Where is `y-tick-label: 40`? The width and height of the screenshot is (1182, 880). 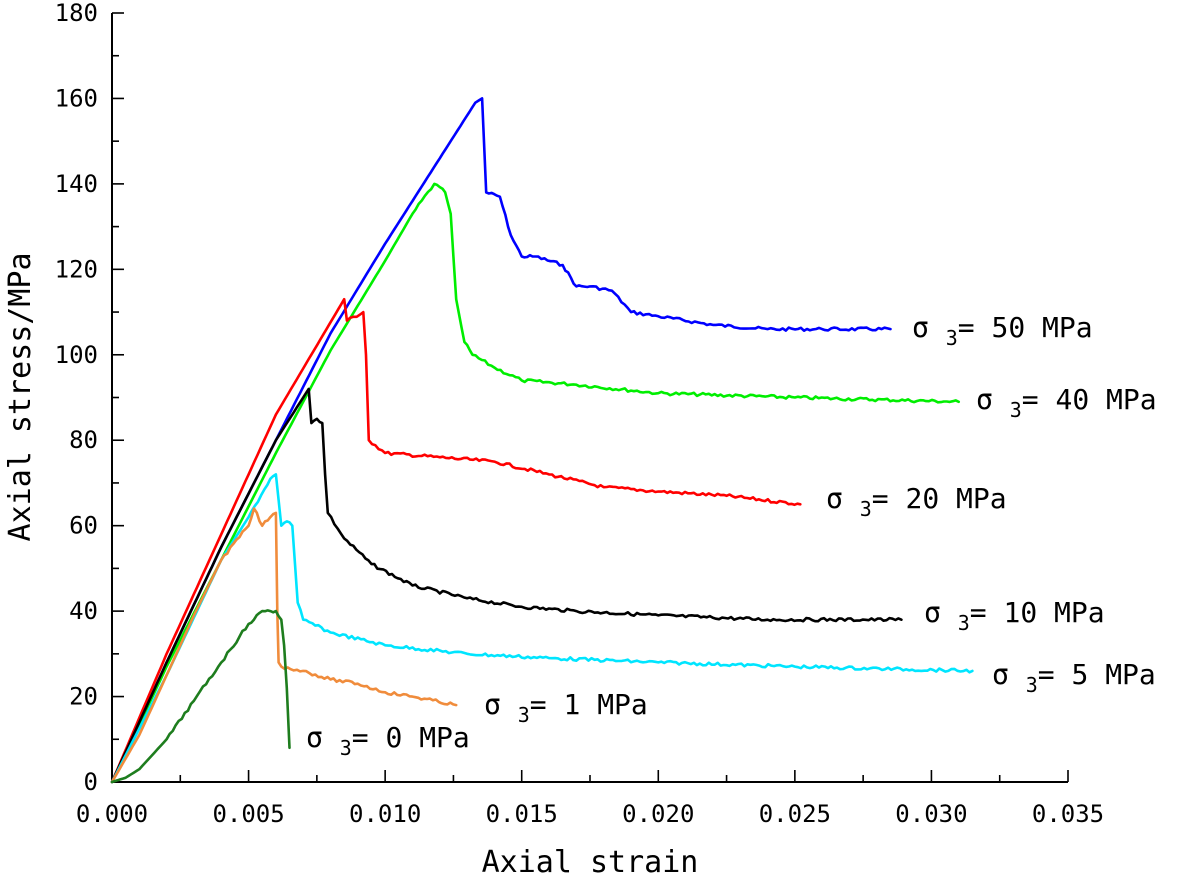 y-tick-label: 40 is located at coordinates (83, 611).